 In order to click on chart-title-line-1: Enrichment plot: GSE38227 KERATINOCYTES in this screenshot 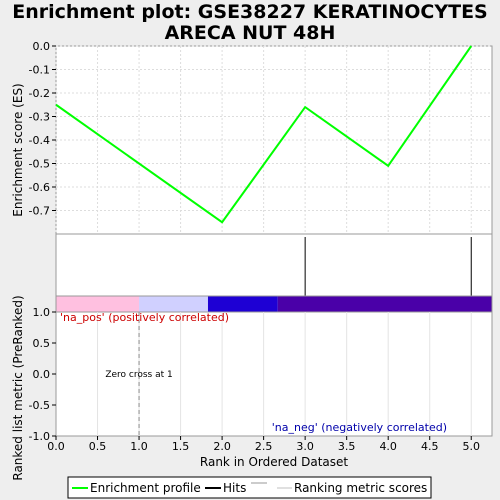, I will do `click(250, 12)`.